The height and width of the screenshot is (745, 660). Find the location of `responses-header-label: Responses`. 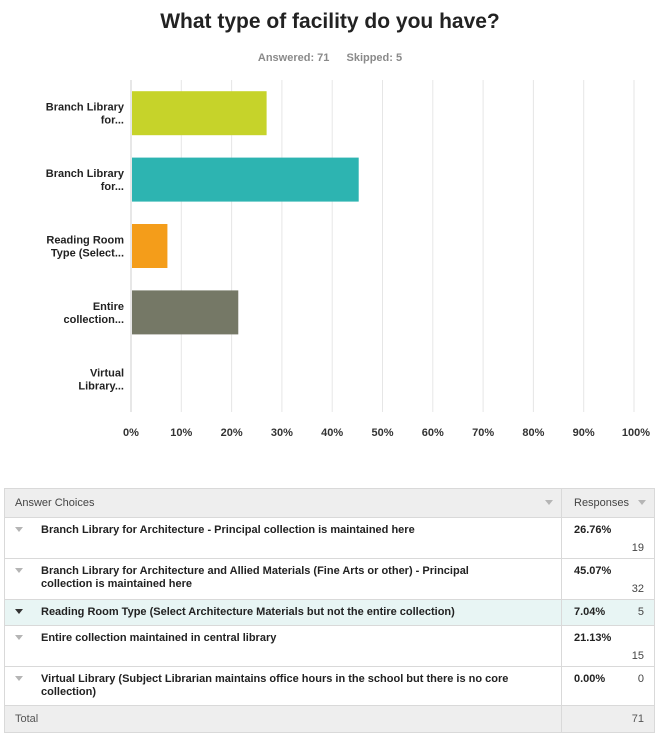

responses-header-label: Responses is located at coordinates (602, 503).